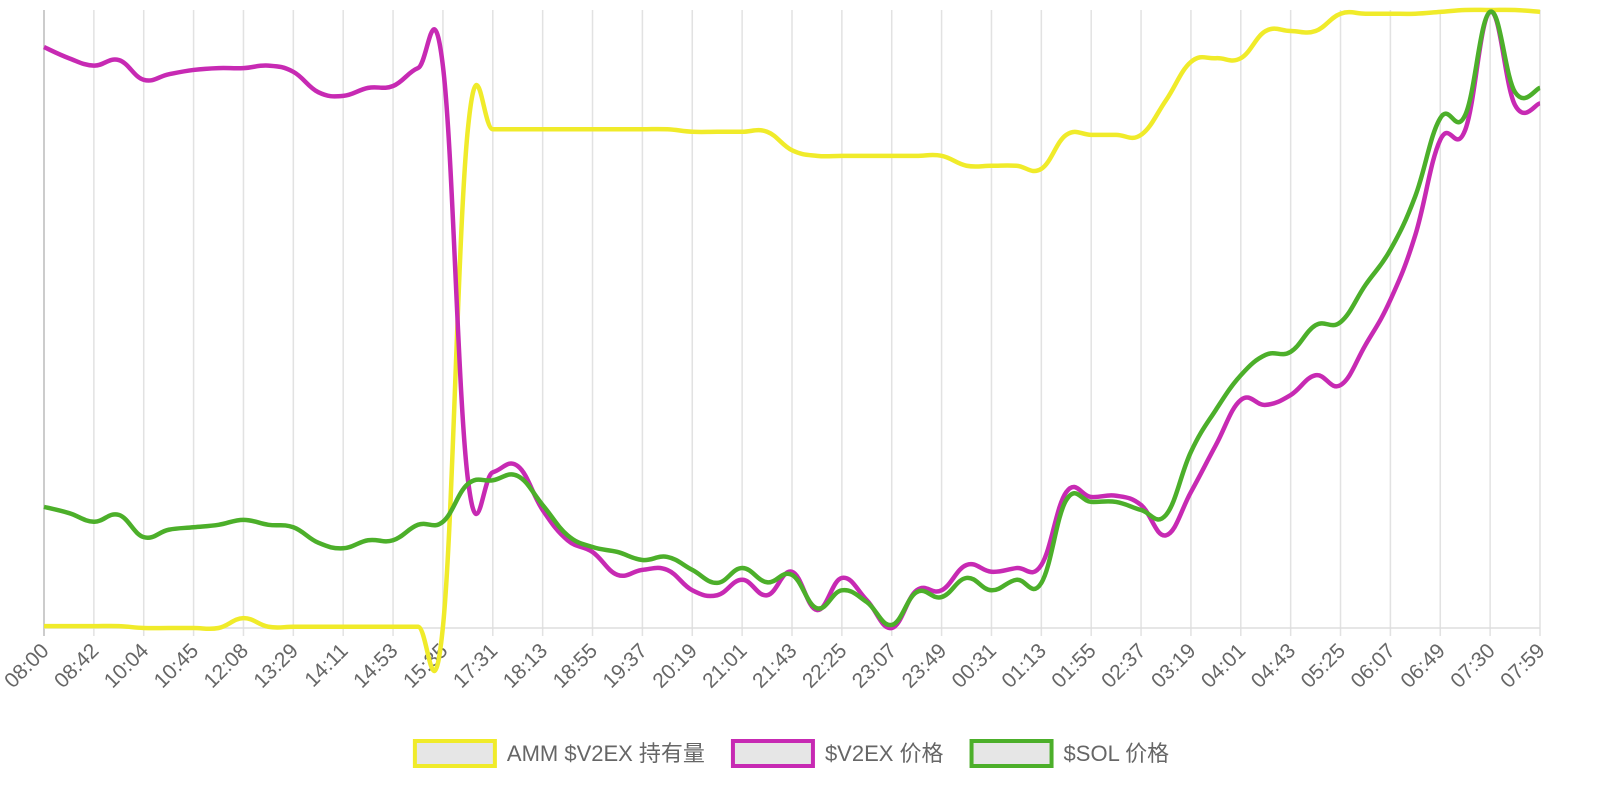  What do you see at coordinates (275, 665) in the screenshot?
I see `x-tick-label: 13:29` at bounding box center [275, 665].